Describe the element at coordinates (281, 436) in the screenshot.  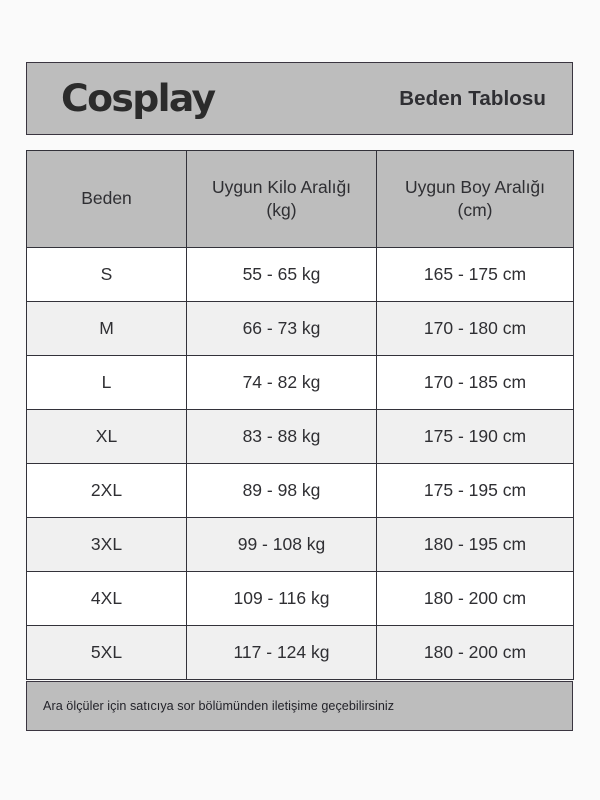
I see `cell-weight: 83 - 88 kg` at that location.